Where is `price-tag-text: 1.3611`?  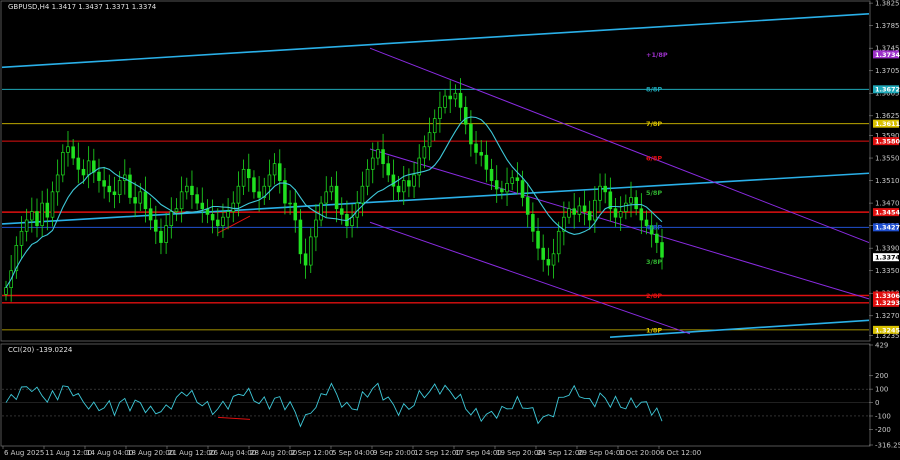 price-tag-text: 1.3611 is located at coordinates (887, 124).